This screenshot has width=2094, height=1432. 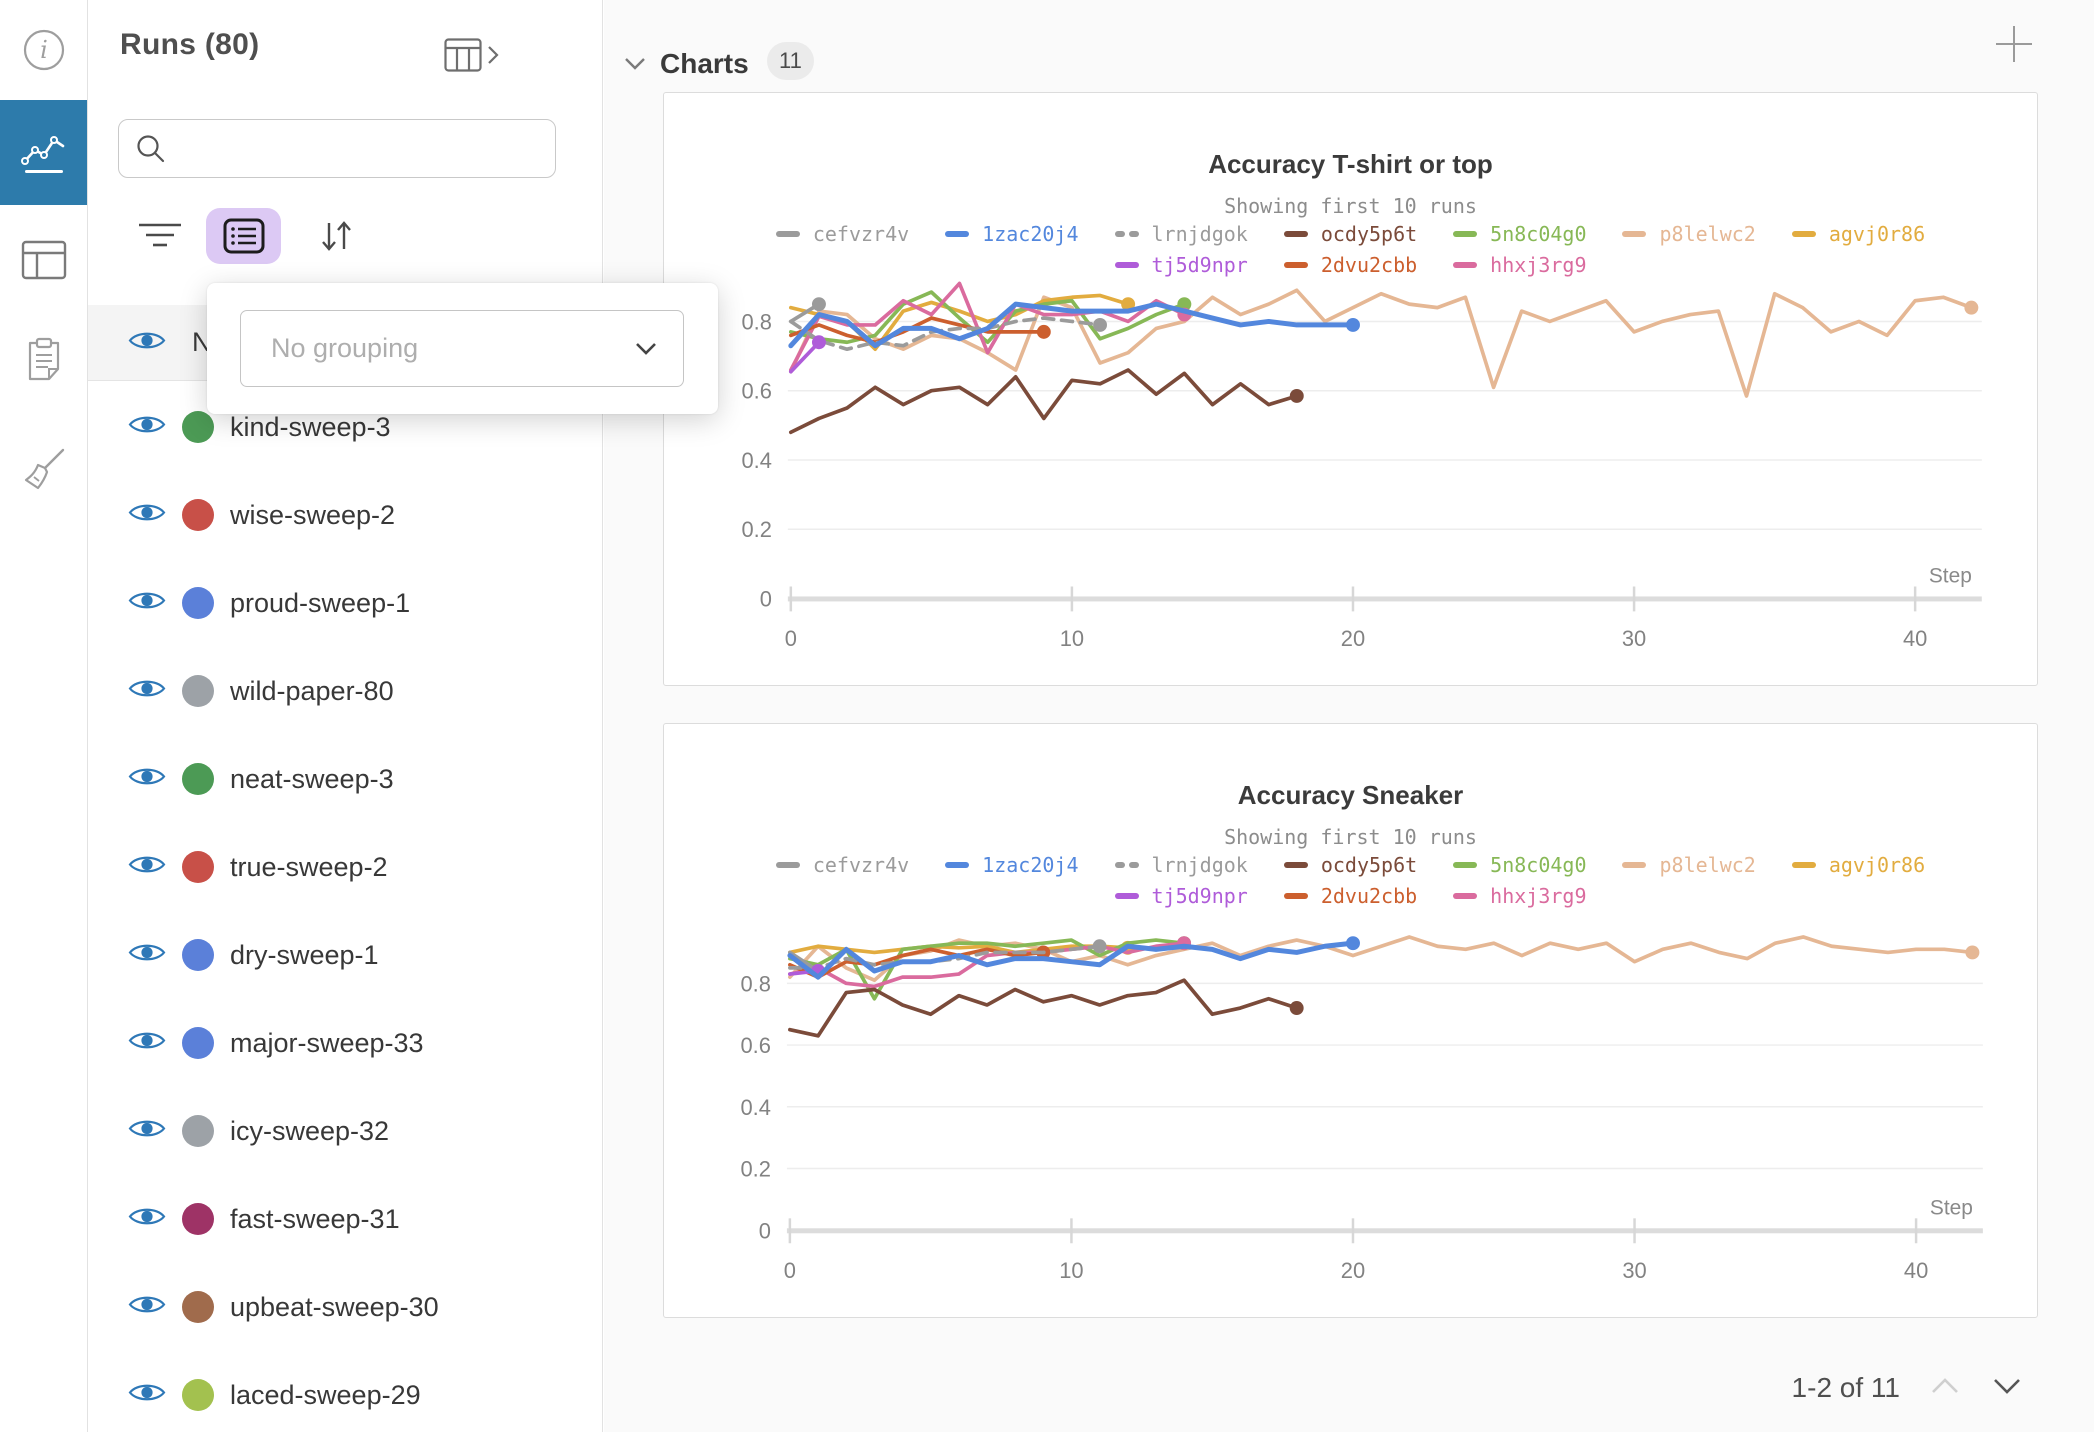 I want to click on run-row: true-sweep-2, so click(x=345, y=867).